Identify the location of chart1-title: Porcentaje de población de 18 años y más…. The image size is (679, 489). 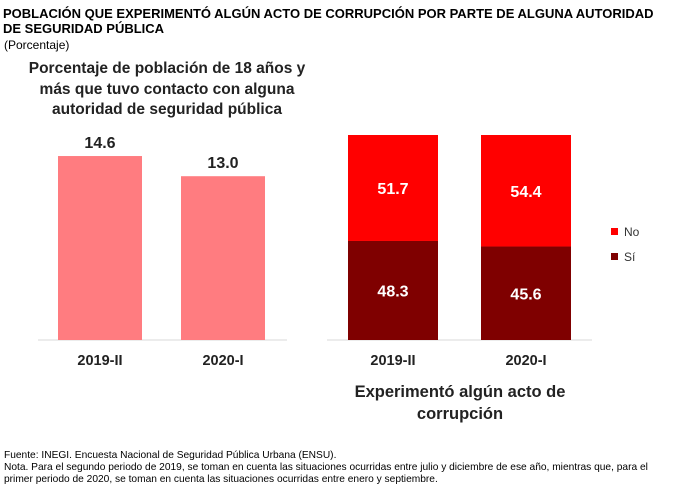
(167, 89).